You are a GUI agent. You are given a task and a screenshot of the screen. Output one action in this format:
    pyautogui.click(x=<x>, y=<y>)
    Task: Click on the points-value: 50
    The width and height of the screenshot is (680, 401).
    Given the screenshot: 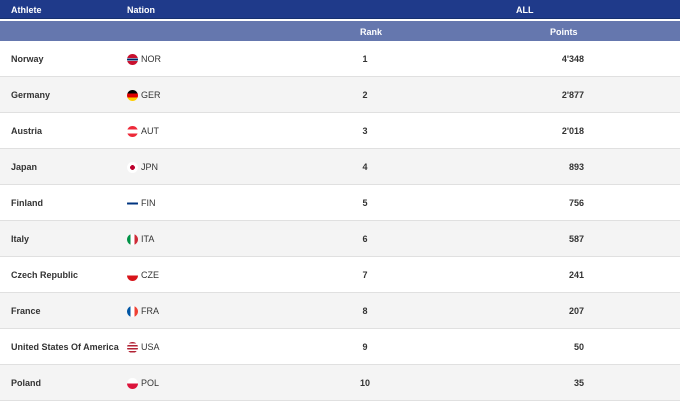 What is the action you would take?
    pyautogui.click(x=578, y=347)
    